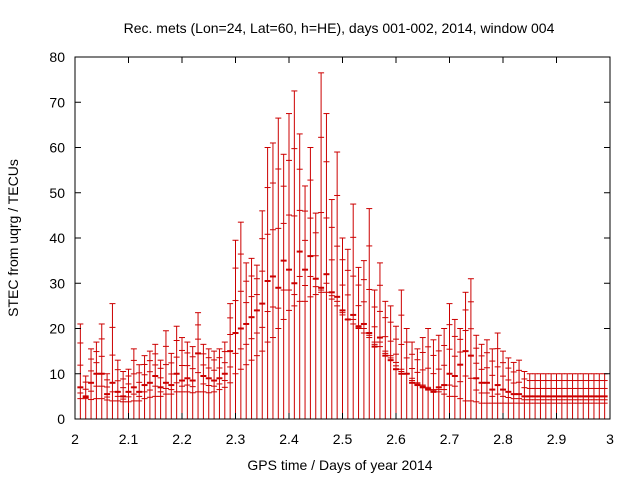 This screenshot has height=480, width=640. Describe the element at coordinates (557, 439) in the screenshot. I see `x-tick-label: 2.9` at that location.